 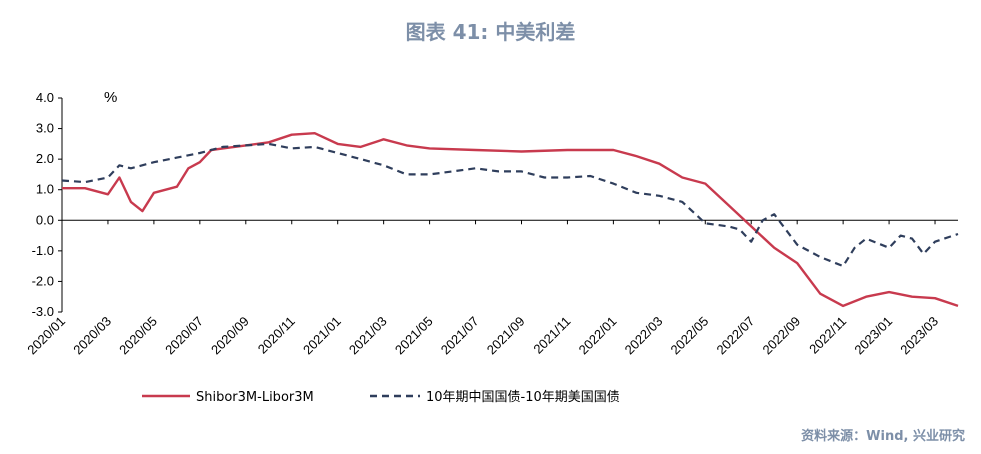 What do you see at coordinates (322, 336) in the screenshot?
I see `x-tick-label: 2021/01` at bounding box center [322, 336].